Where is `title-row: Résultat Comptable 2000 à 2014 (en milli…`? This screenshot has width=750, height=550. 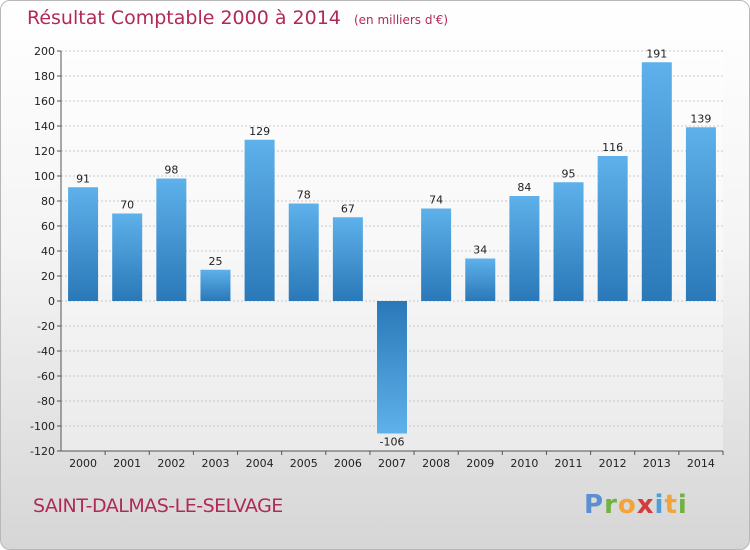
title-row: Résultat Comptable 2000 à 2014 (en milli… is located at coordinates (237, 18).